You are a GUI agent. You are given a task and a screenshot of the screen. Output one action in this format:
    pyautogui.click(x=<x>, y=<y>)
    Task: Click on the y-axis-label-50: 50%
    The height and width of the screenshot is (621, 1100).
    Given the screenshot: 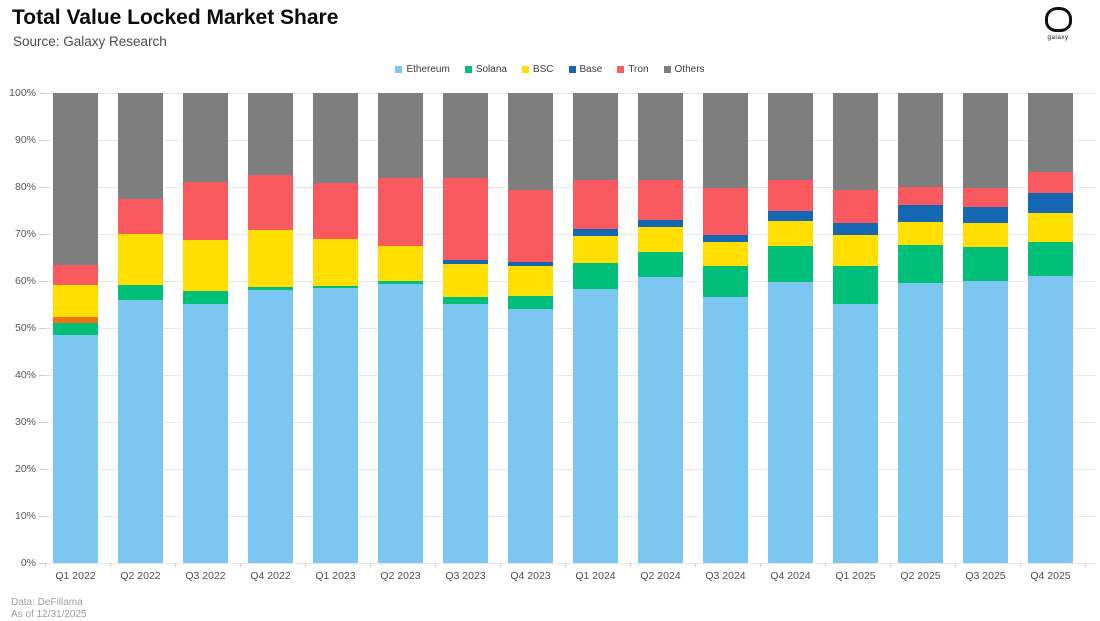 What is the action you would take?
    pyautogui.click(x=25, y=328)
    